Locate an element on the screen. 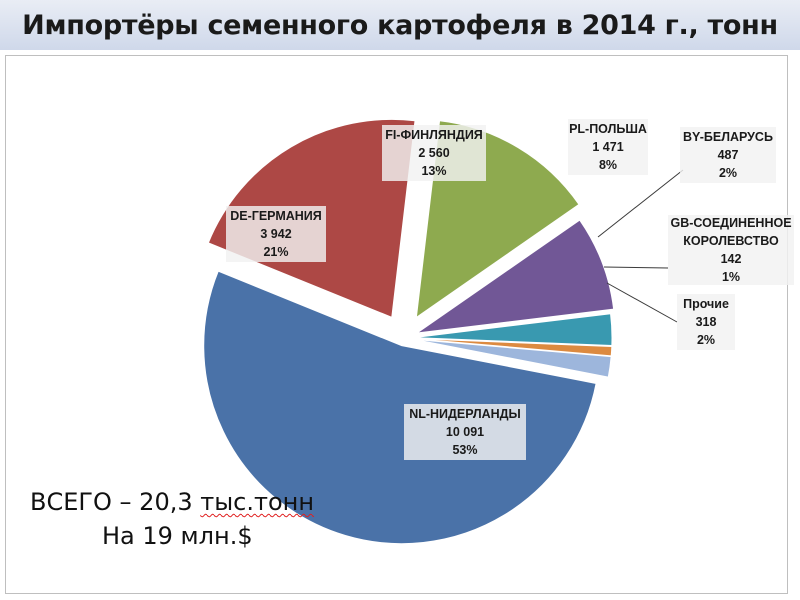  slice-value: 487 is located at coordinates (728, 155).